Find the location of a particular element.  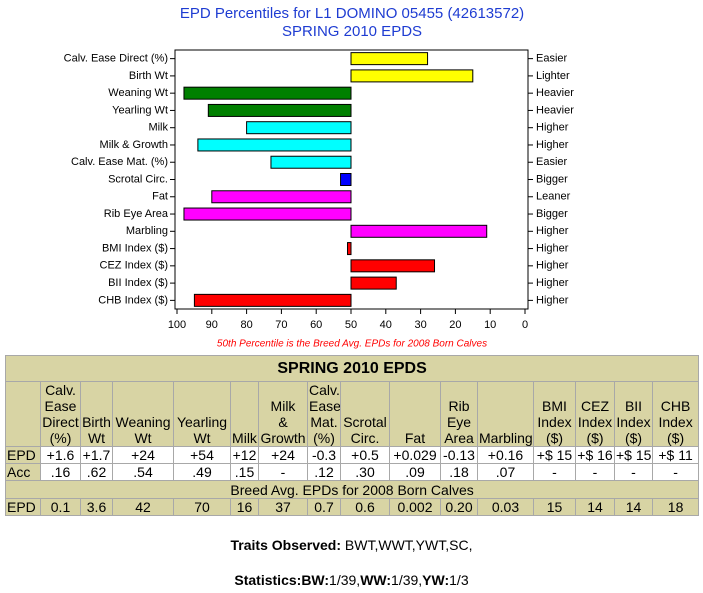

x-tick-label: 50 is located at coordinates (351, 325).